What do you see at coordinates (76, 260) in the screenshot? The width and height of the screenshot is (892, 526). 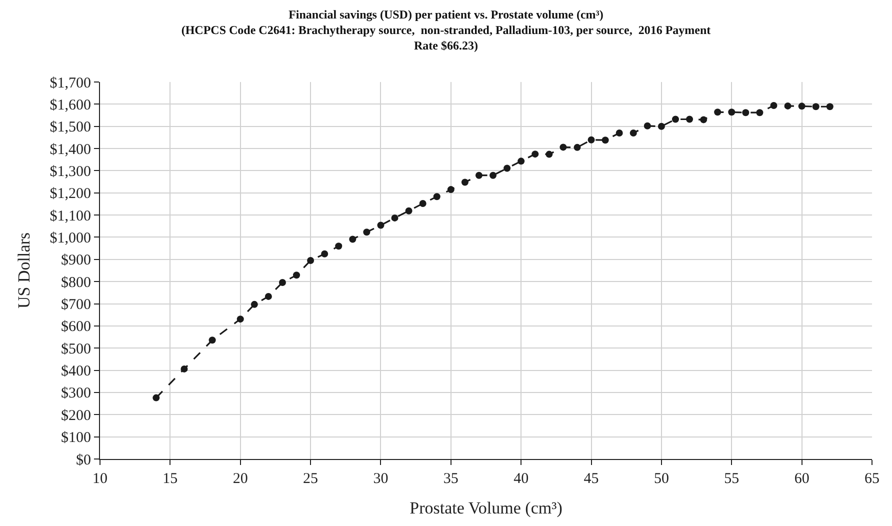 I see `y-tick-label: $900` at bounding box center [76, 260].